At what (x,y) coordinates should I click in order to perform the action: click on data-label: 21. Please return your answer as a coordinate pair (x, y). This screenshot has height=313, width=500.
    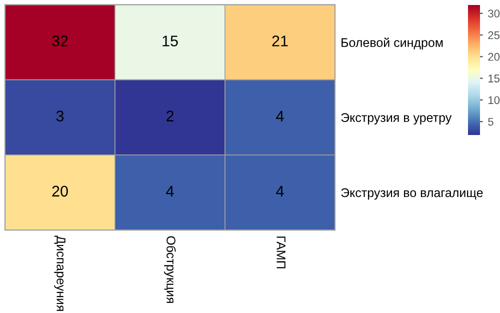
    Looking at the image, I should click on (280, 41).